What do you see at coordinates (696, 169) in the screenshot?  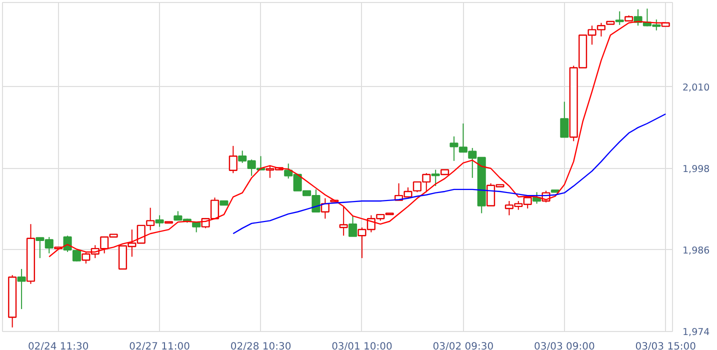 I see `y-tick-label: 1,998` at bounding box center [696, 169].